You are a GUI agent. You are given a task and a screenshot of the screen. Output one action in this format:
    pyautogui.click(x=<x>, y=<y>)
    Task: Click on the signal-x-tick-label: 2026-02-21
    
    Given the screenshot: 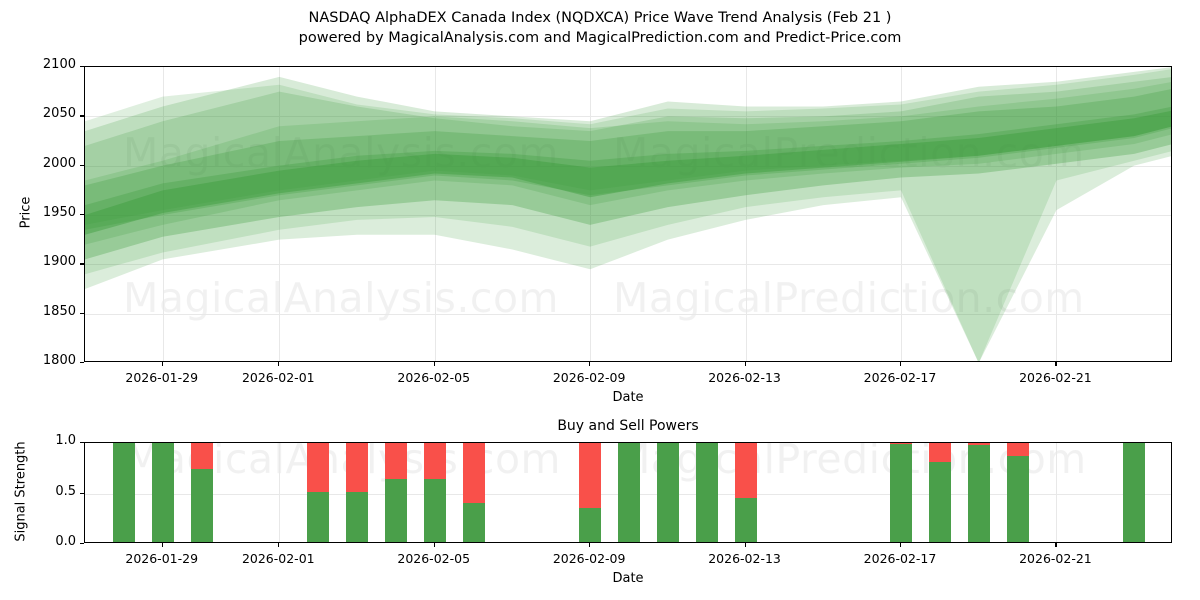 What is the action you would take?
    pyautogui.click(x=1055, y=558)
    